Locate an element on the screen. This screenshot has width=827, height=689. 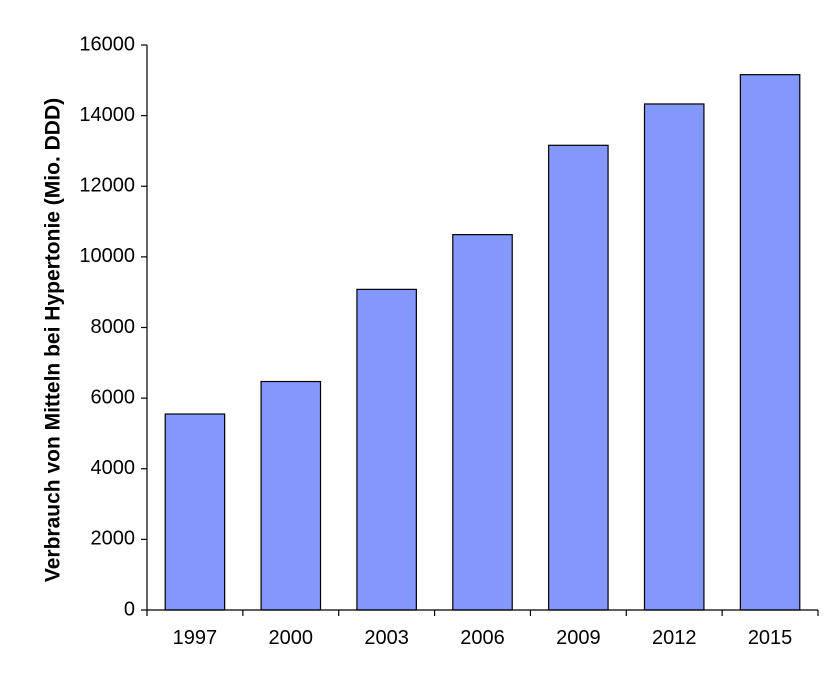
bar-1997 is located at coordinates (195, 512).